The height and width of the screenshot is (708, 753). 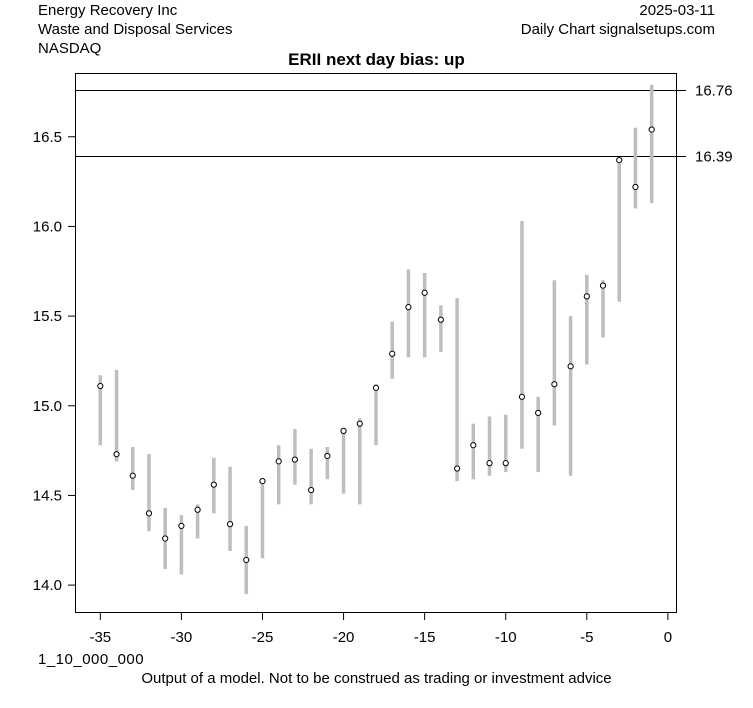 What do you see at coordinates (91, 659) in the screenshot?
I see `model-code: 1_10_000_000` at bounding box center [91, 659].